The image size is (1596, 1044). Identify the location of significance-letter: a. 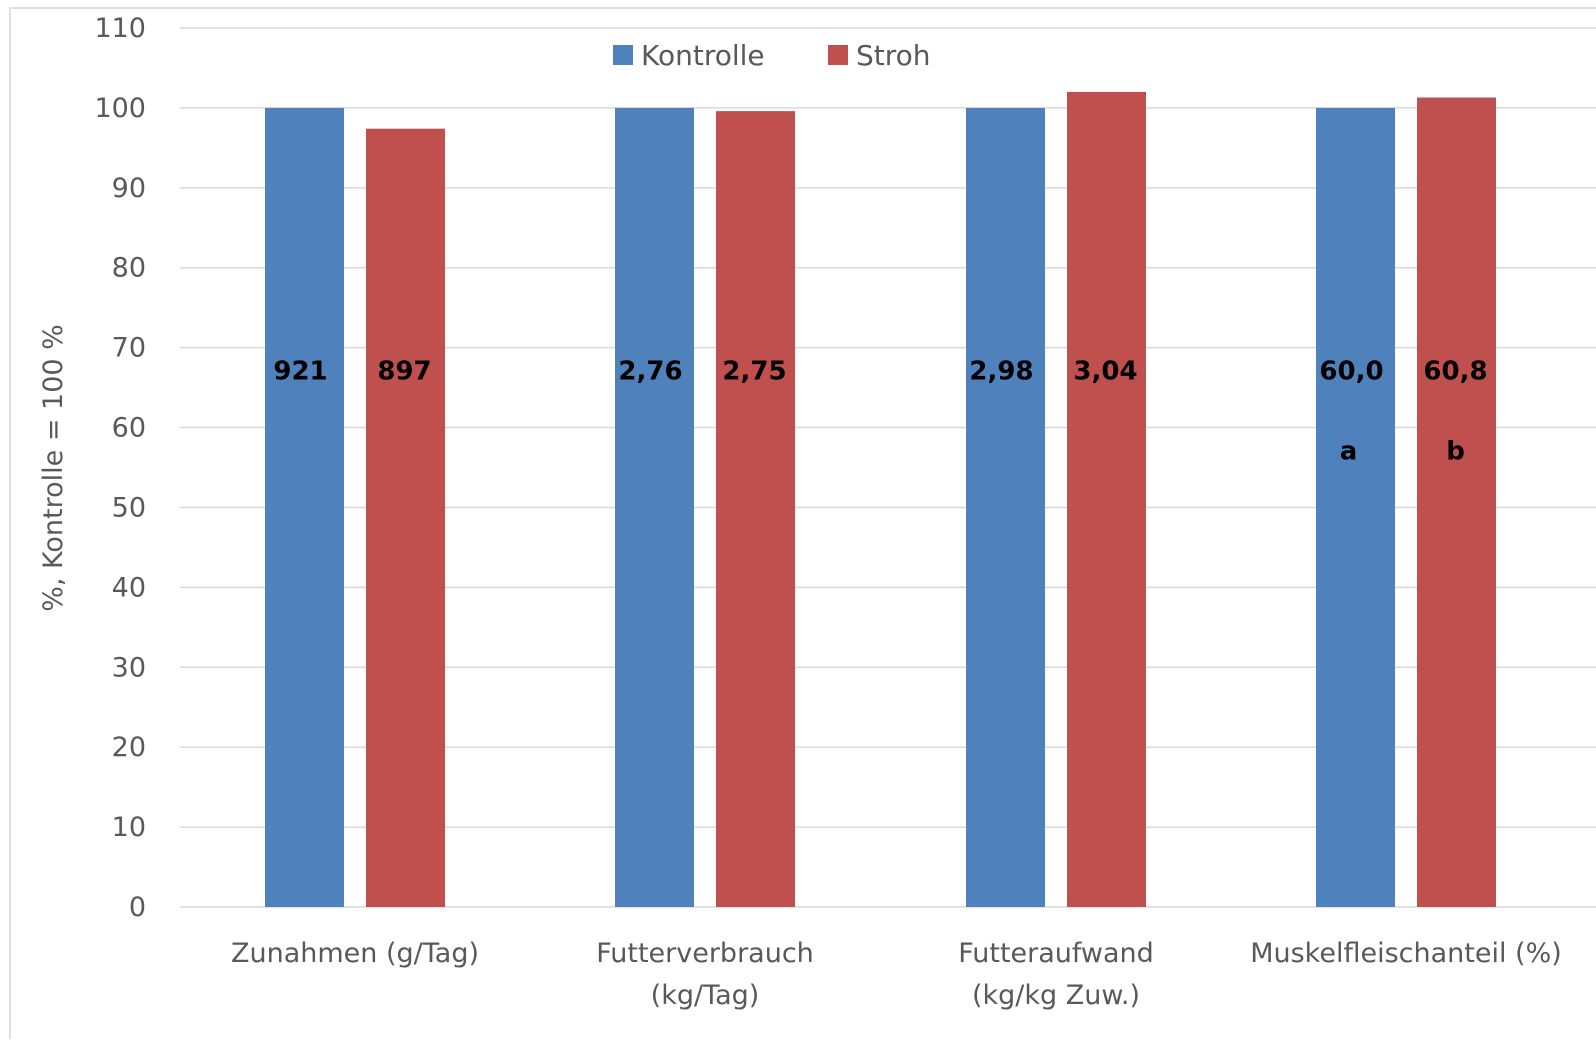
(1349, 452).